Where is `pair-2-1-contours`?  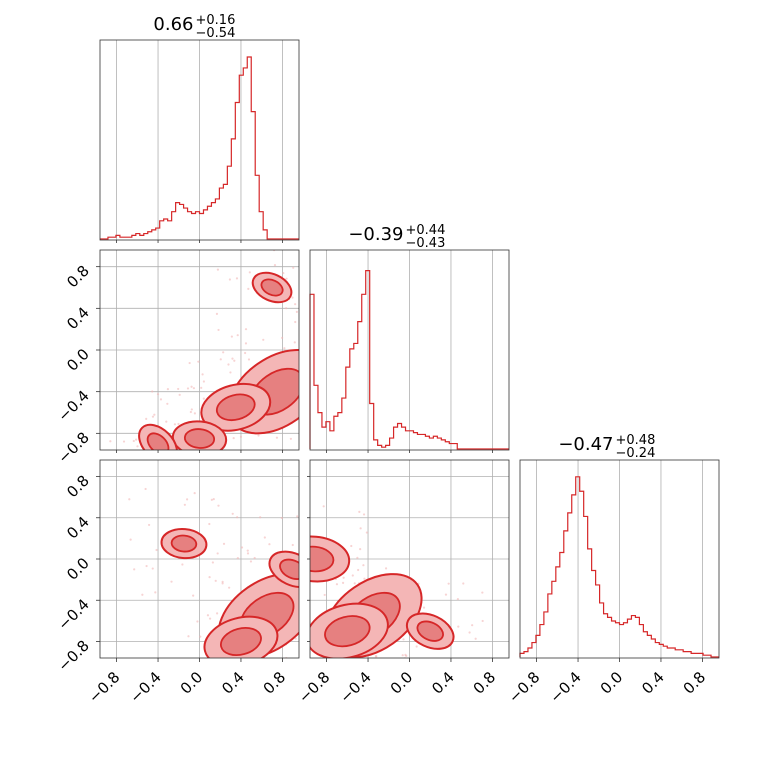
pair-2-1-contours is located at coordinates (204, 350).